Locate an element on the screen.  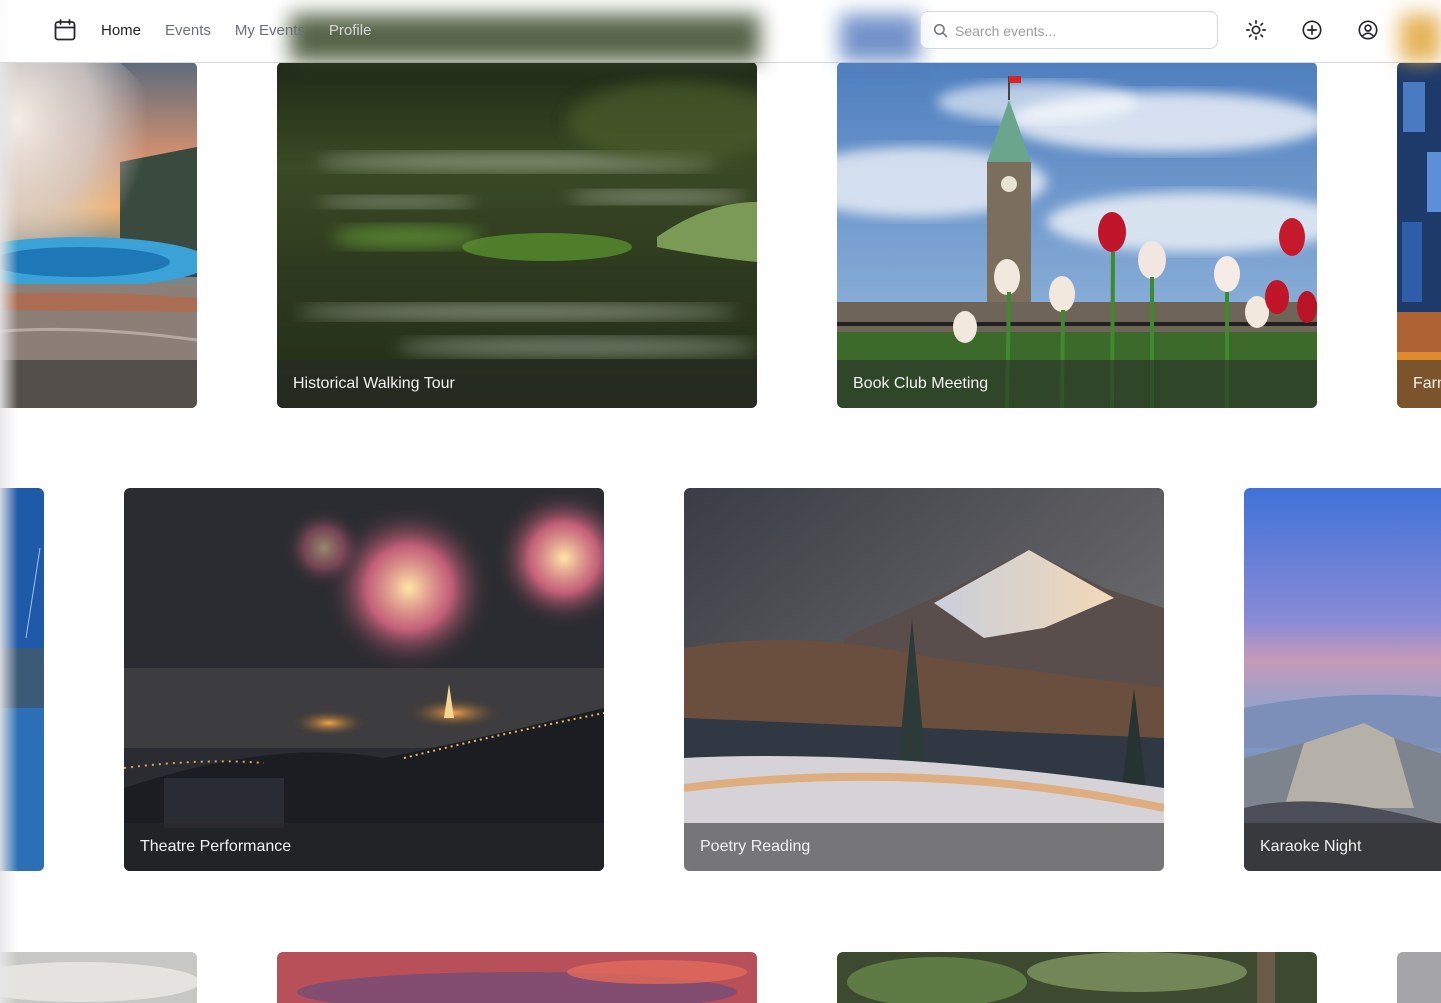
event-card-title: Book Club Meeting is located at coordinates (1077, 384).